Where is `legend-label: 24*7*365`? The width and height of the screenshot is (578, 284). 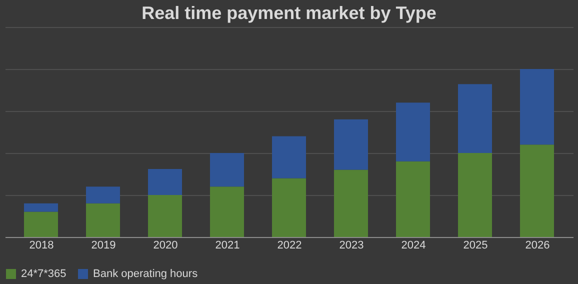
legend-label: 24*7*365 is located at coordinates (43, 274).